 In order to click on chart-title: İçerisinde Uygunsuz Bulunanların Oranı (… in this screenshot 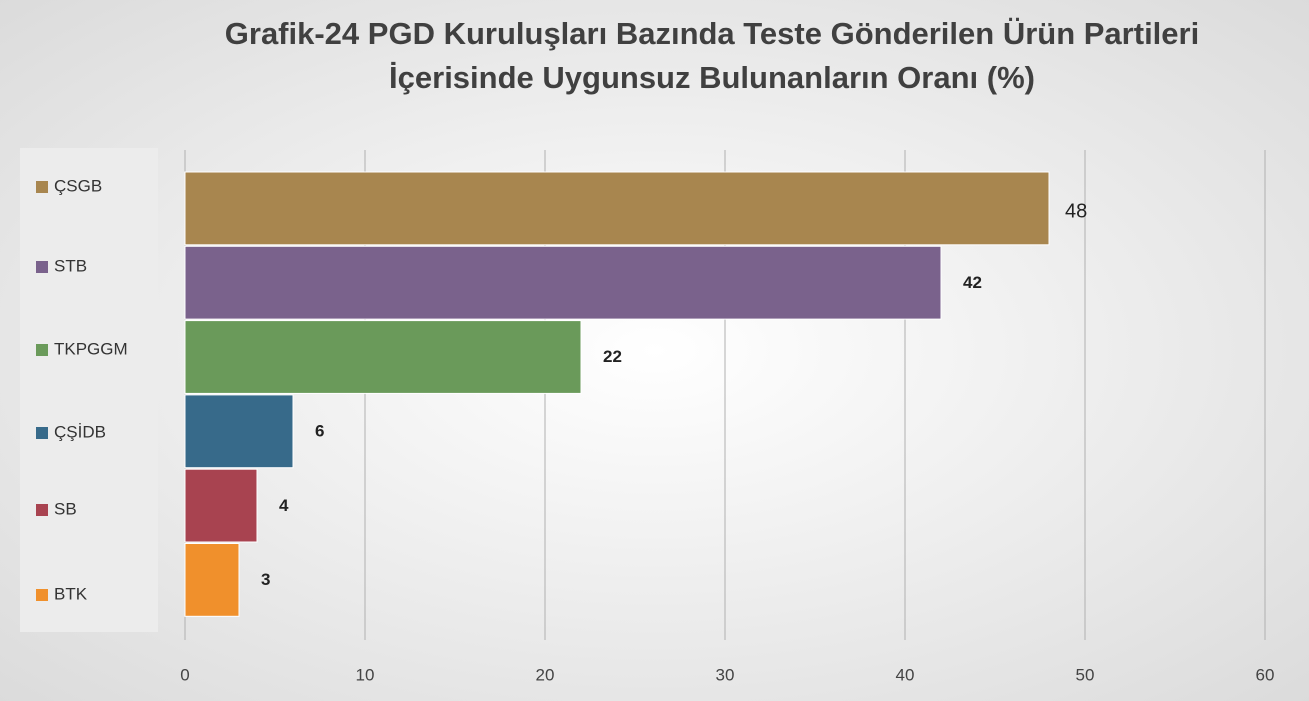, I will do `click(712, 77)`.